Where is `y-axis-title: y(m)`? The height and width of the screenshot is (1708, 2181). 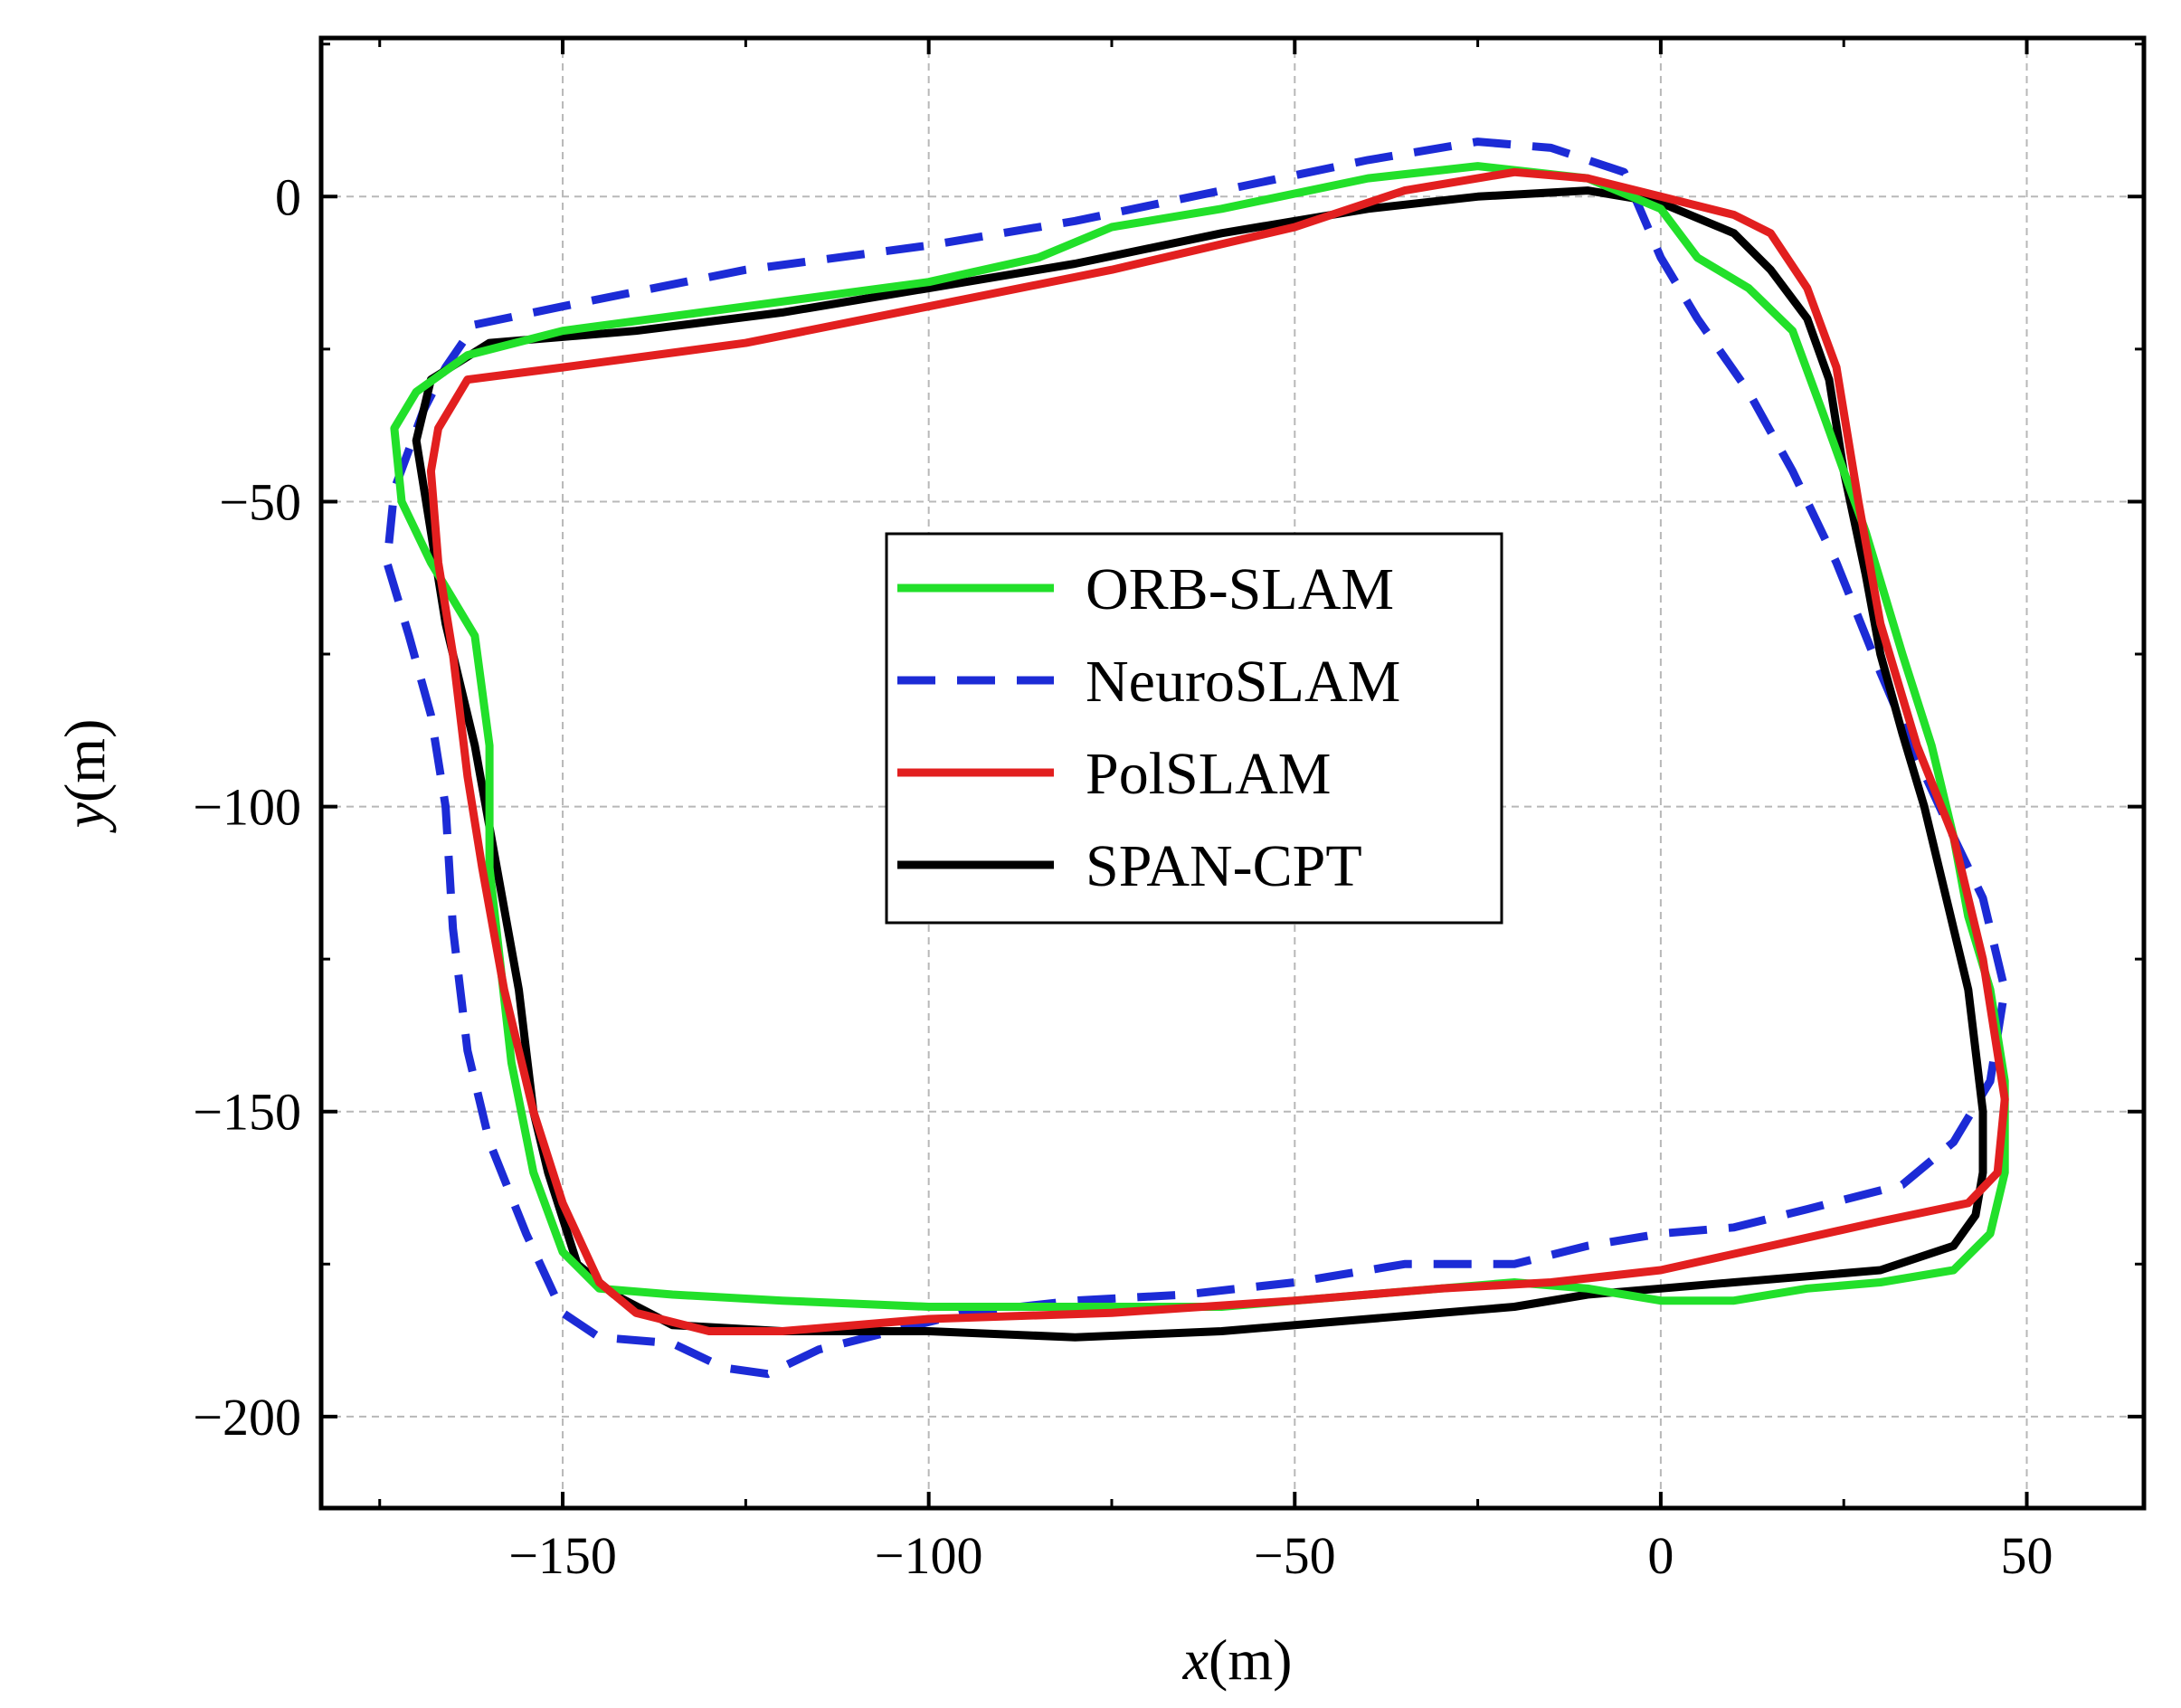
y-axis-title: y(m) is located at coordinates (84, 776).